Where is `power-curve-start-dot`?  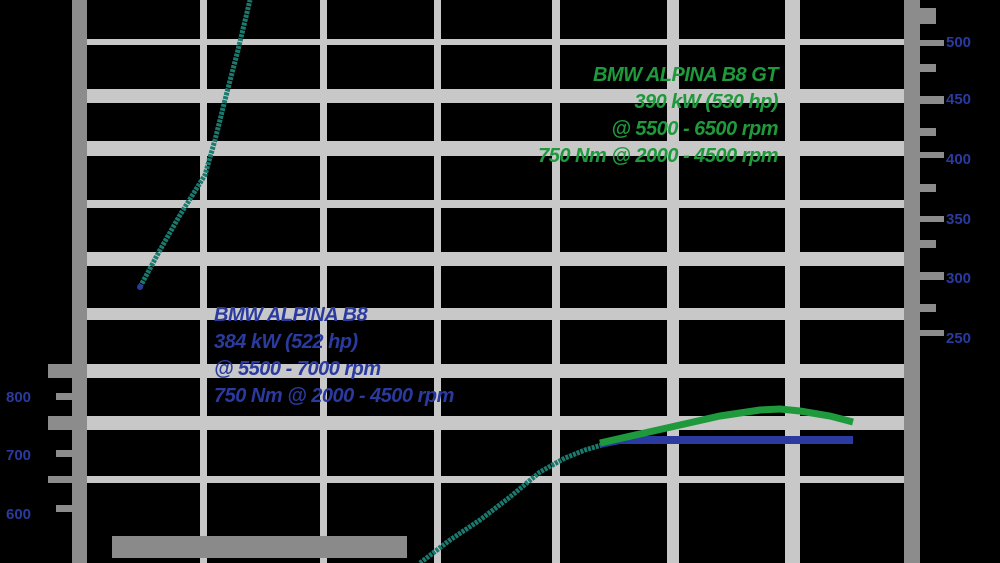 power-curve-start-dot is located at coordinates (140, 287).